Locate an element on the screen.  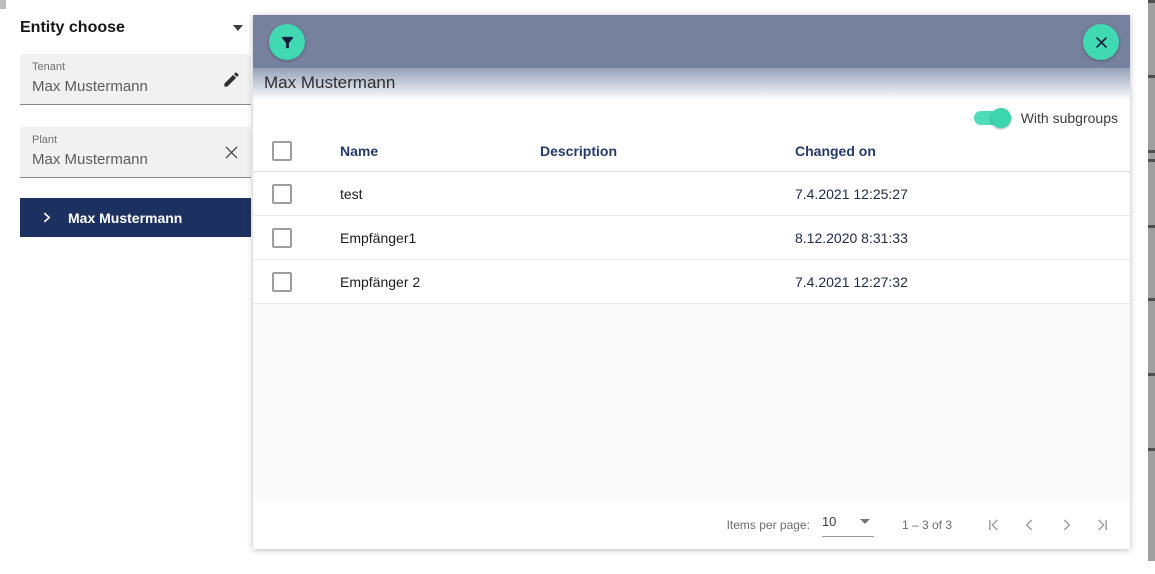
clear-icon is located at coordinates (231, 152).